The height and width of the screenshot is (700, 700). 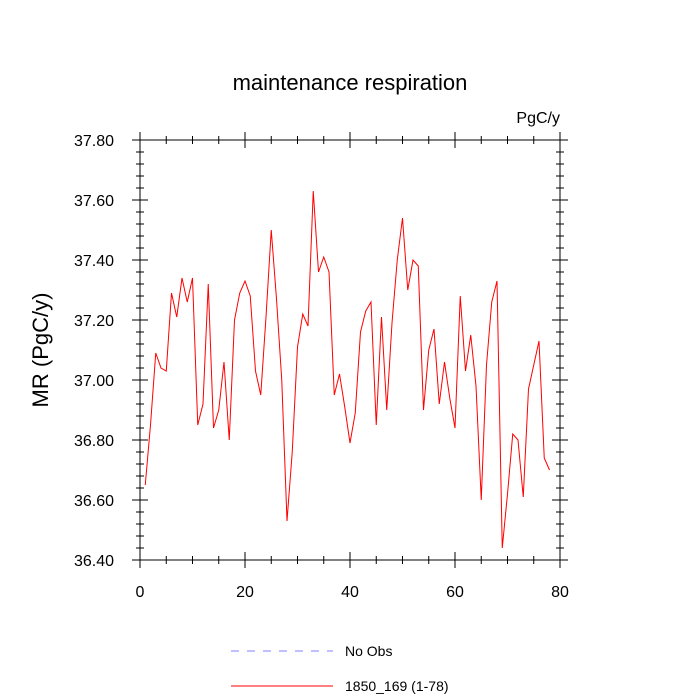 What do you see at coordinates (368, 651) in the screenshot?
I see `legend-label: No Obs` at bounding box center [368, 651].